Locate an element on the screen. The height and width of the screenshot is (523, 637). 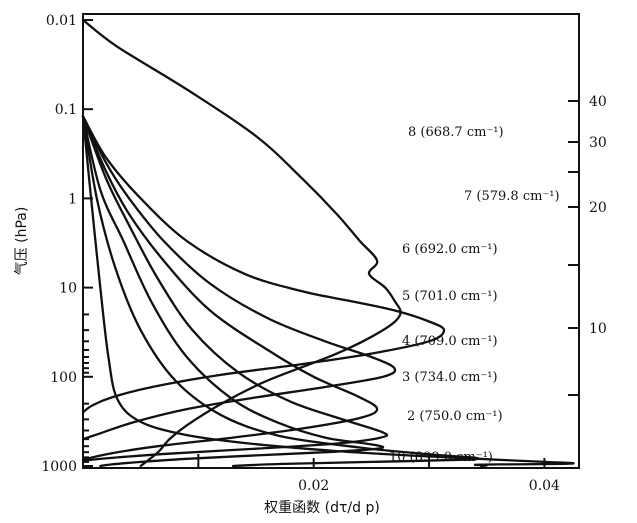
right-tick-label-3: 20 is located at coordinates (598, 208).